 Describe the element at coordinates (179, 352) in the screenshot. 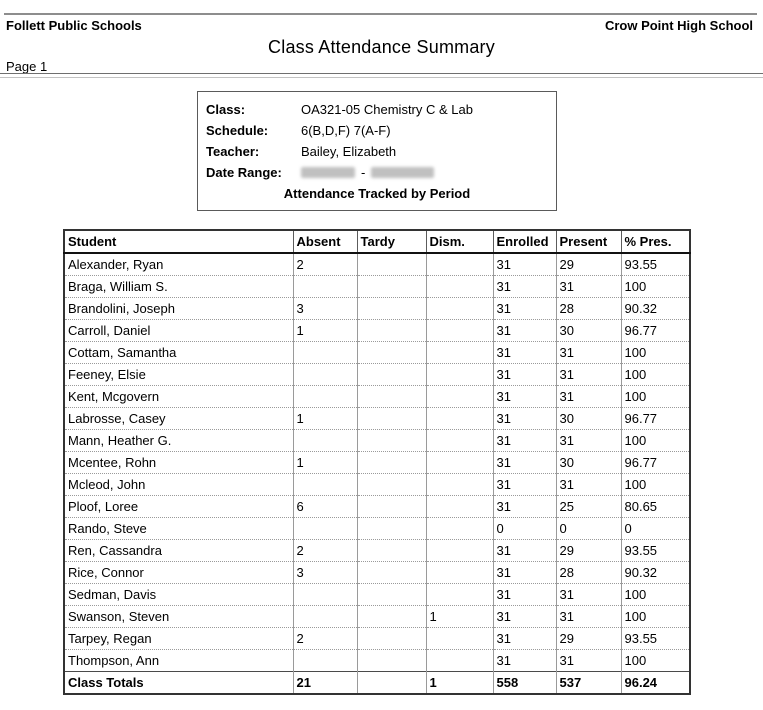

I see `cell-student: Cottam, Samantha` at that location.